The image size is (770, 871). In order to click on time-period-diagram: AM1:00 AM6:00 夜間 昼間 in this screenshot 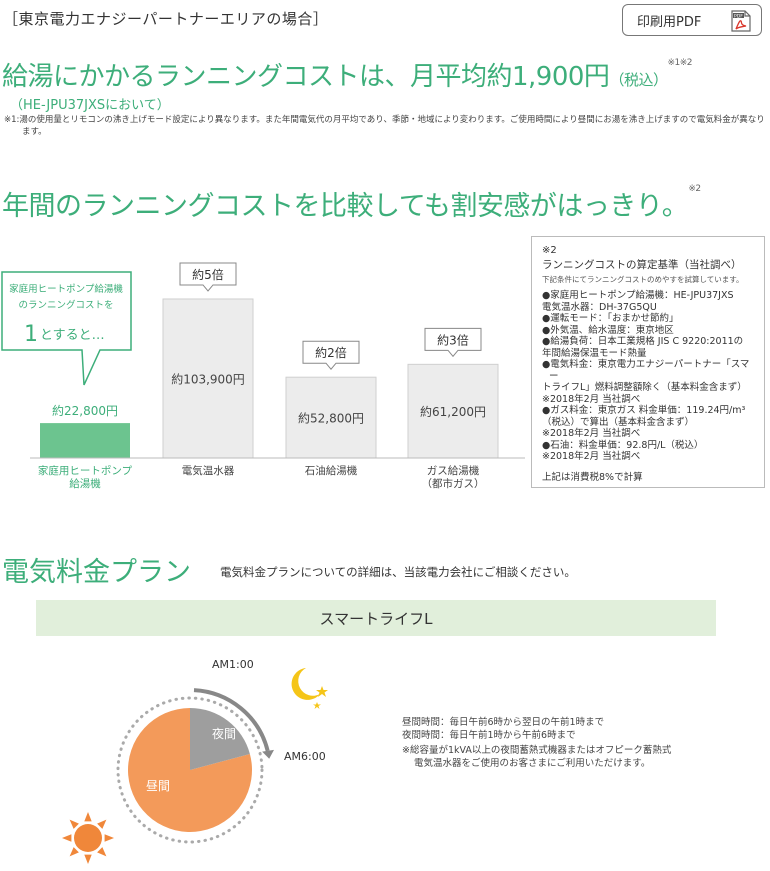, I will do `click(195, 761)`.